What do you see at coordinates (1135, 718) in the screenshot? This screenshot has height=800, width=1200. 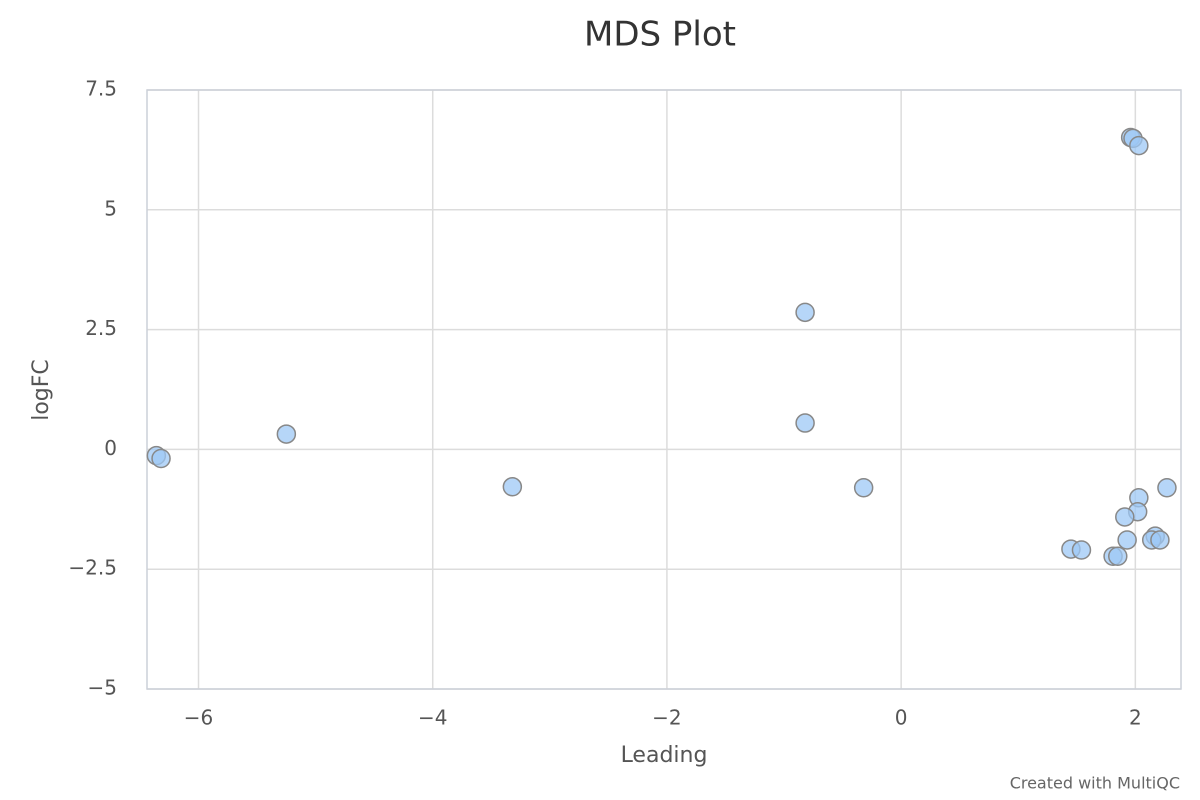 I see `x-tick-label: 2` at bounding box center [1135, 718].